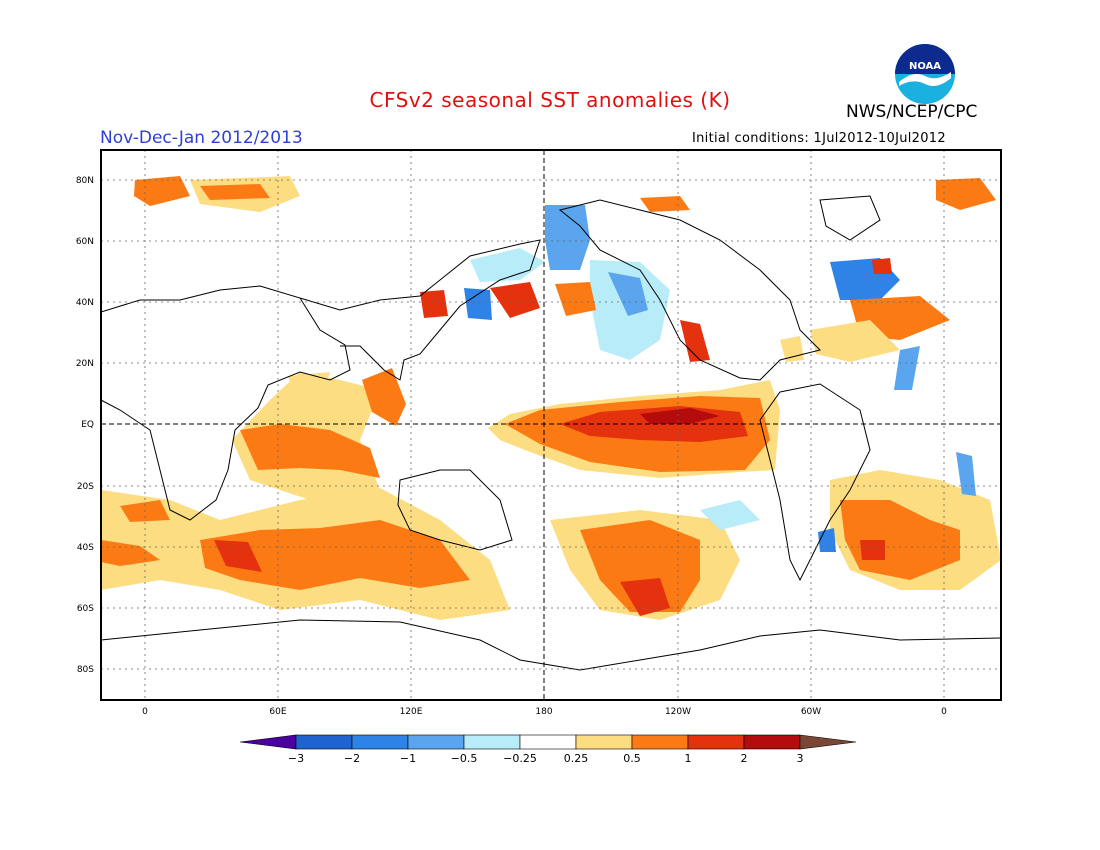 The image size is (1100, 850). Describe the element at coordinates (408, 758) in the screenshot. I see `colorbar-label: −1` at that location.